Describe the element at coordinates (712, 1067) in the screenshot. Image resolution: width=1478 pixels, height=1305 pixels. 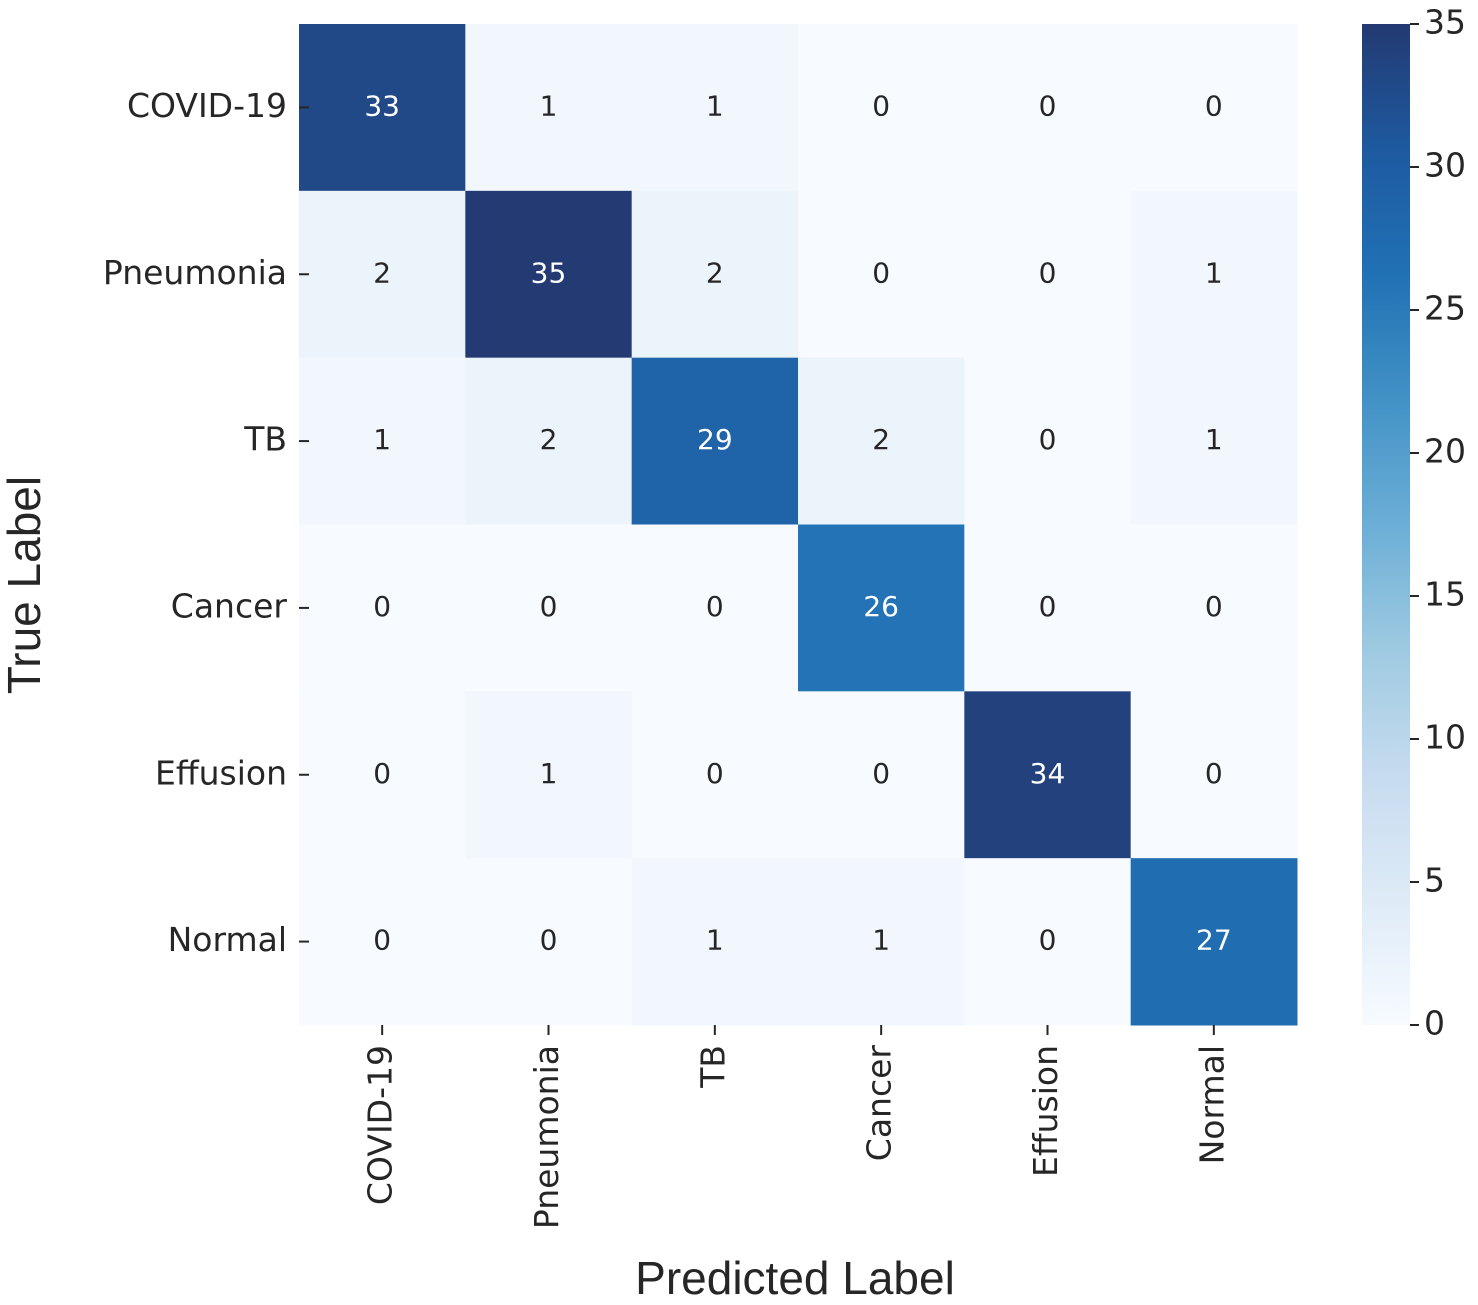
I see `x-tick-label: TB` at that location.